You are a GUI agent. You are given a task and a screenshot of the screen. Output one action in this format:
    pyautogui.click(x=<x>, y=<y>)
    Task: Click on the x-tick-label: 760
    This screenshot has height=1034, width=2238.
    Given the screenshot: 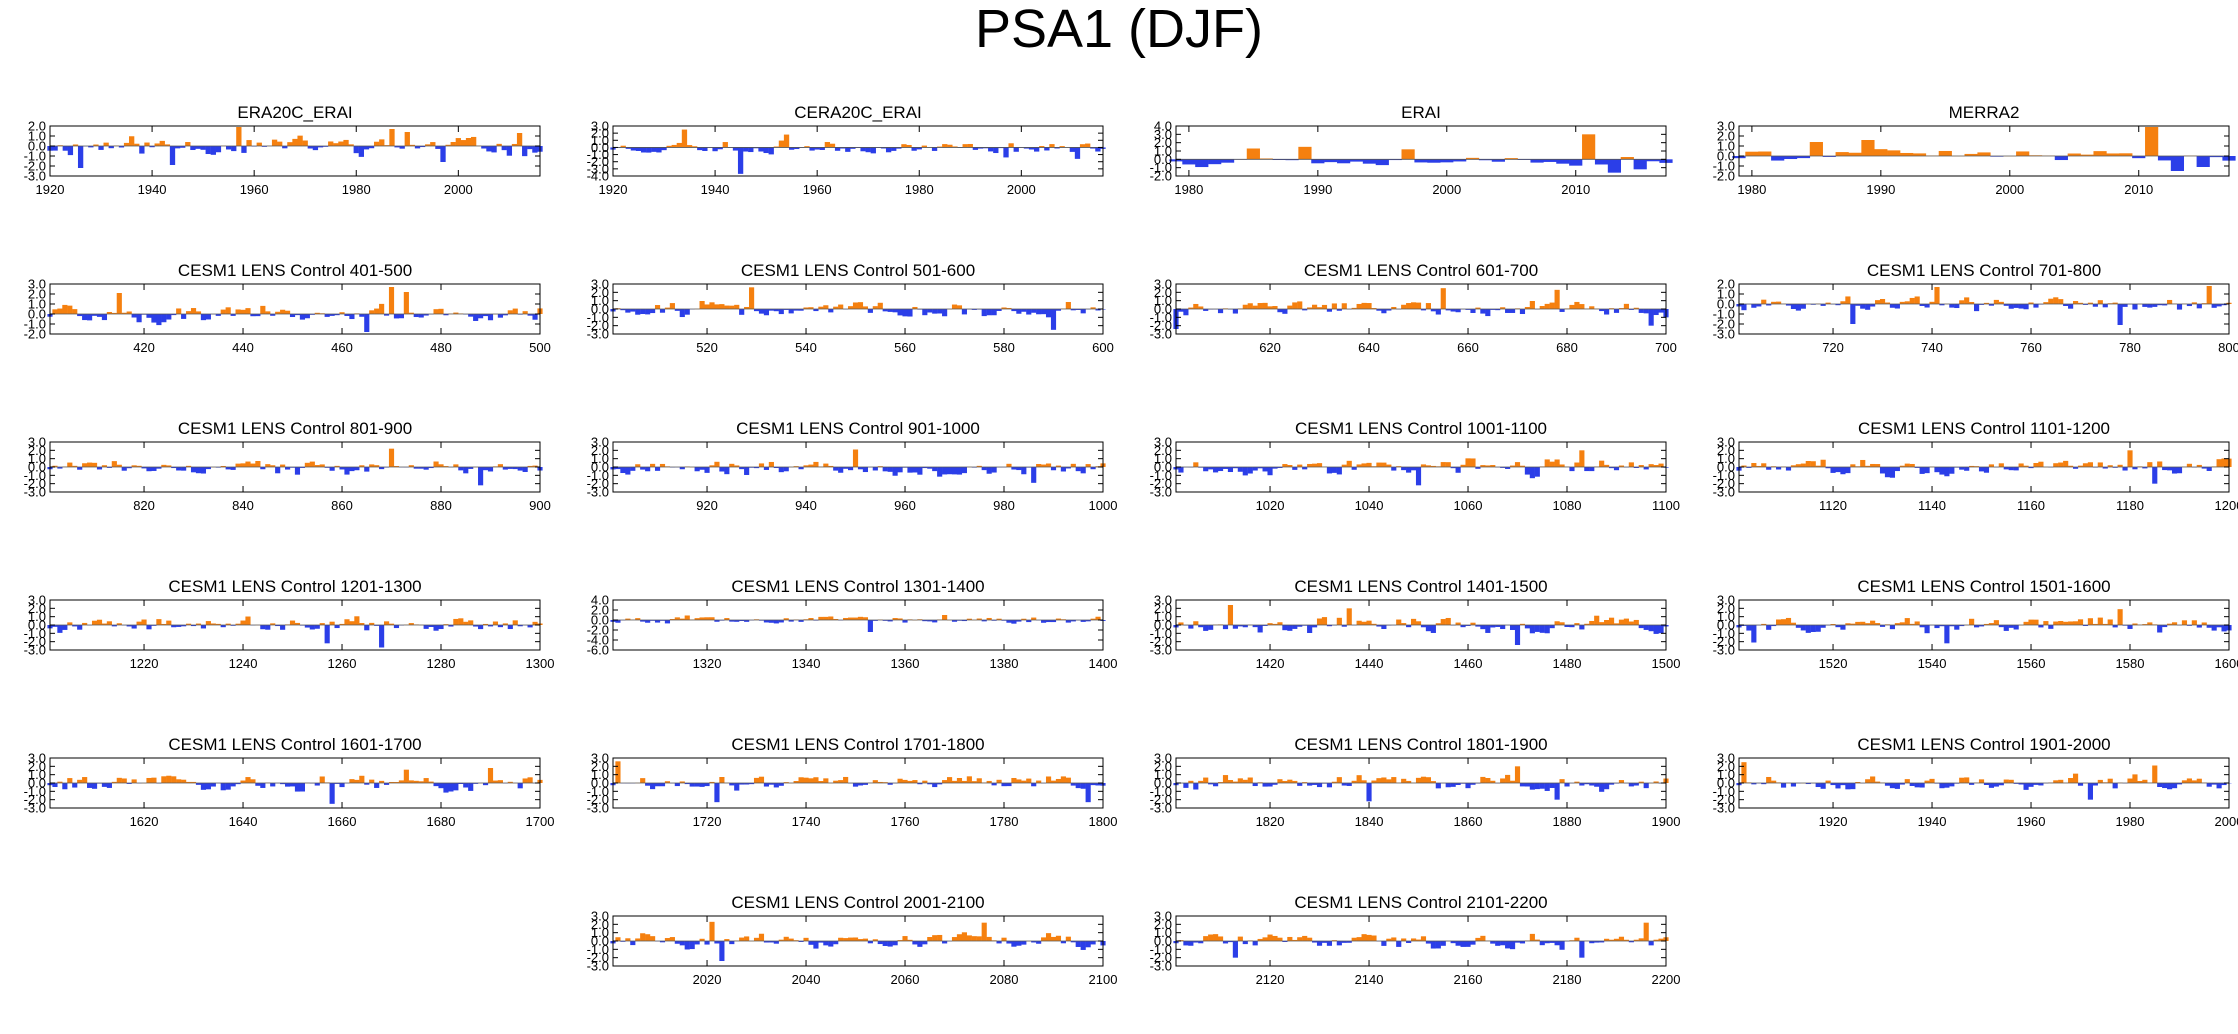 What is the action you would take?
    pyautogui.click(x=2031, y=347)
    